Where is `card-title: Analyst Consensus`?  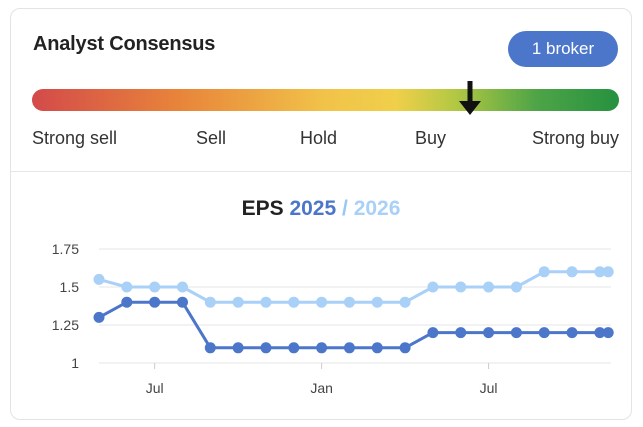
card-title: Analyst Consensus is located at coordinates (124, 44).